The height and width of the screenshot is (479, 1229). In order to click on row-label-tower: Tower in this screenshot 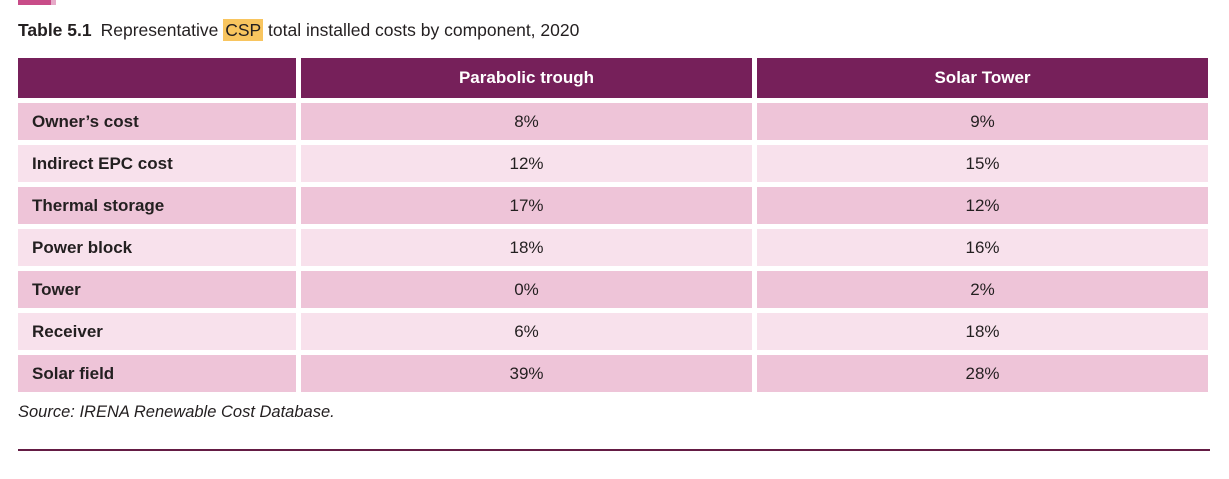, I will do `click(157, 289)`.